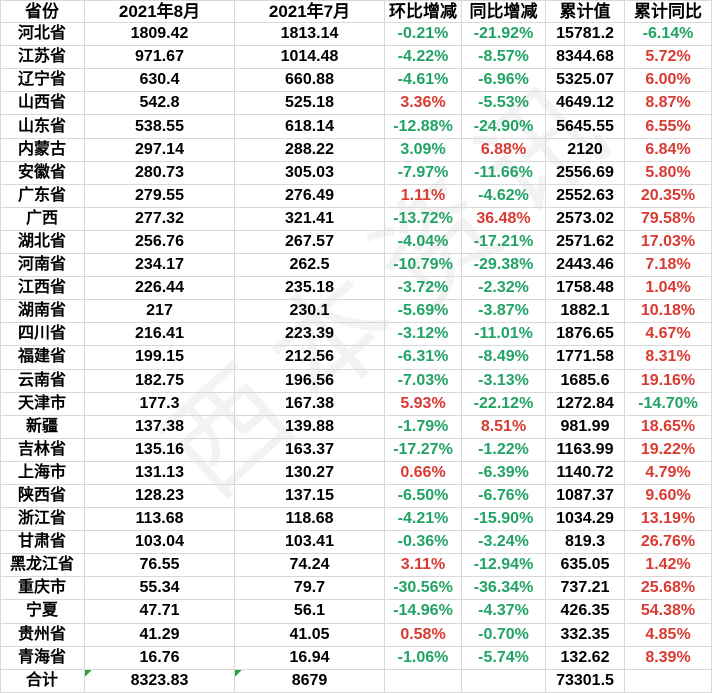  Describe the element at coordinates (504, 635) in the screenshot. I see `cell-yoy: -0.70%` at that location.